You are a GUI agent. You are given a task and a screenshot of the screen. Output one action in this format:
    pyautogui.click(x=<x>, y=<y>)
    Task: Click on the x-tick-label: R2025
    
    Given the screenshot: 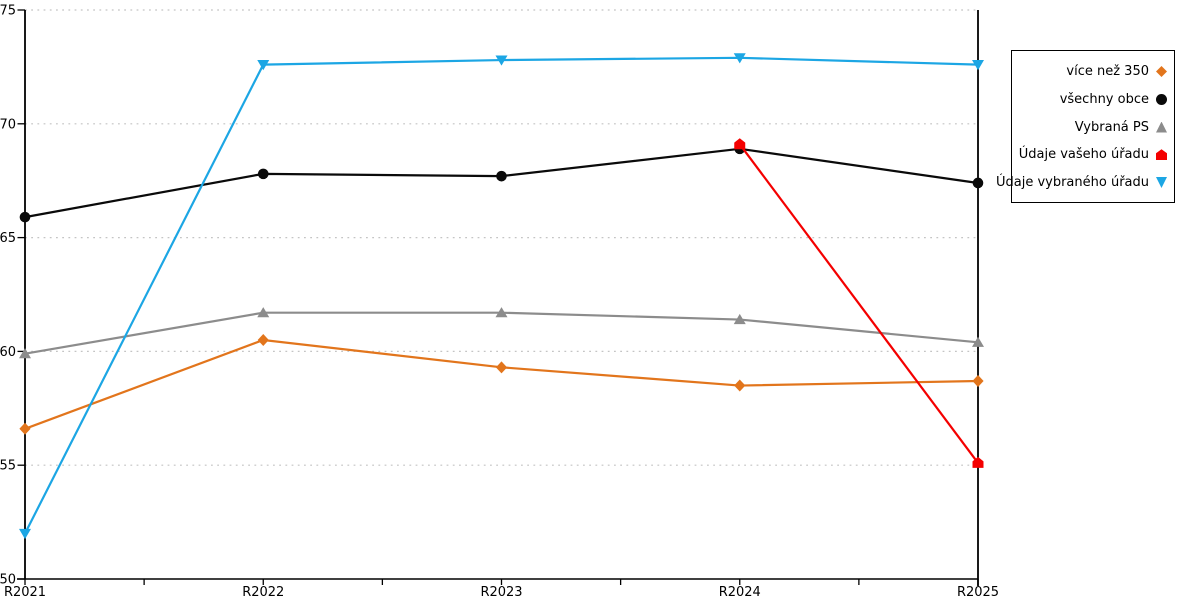 What is the action you would take?
    pyautogui.click(x=978, y=592)
    